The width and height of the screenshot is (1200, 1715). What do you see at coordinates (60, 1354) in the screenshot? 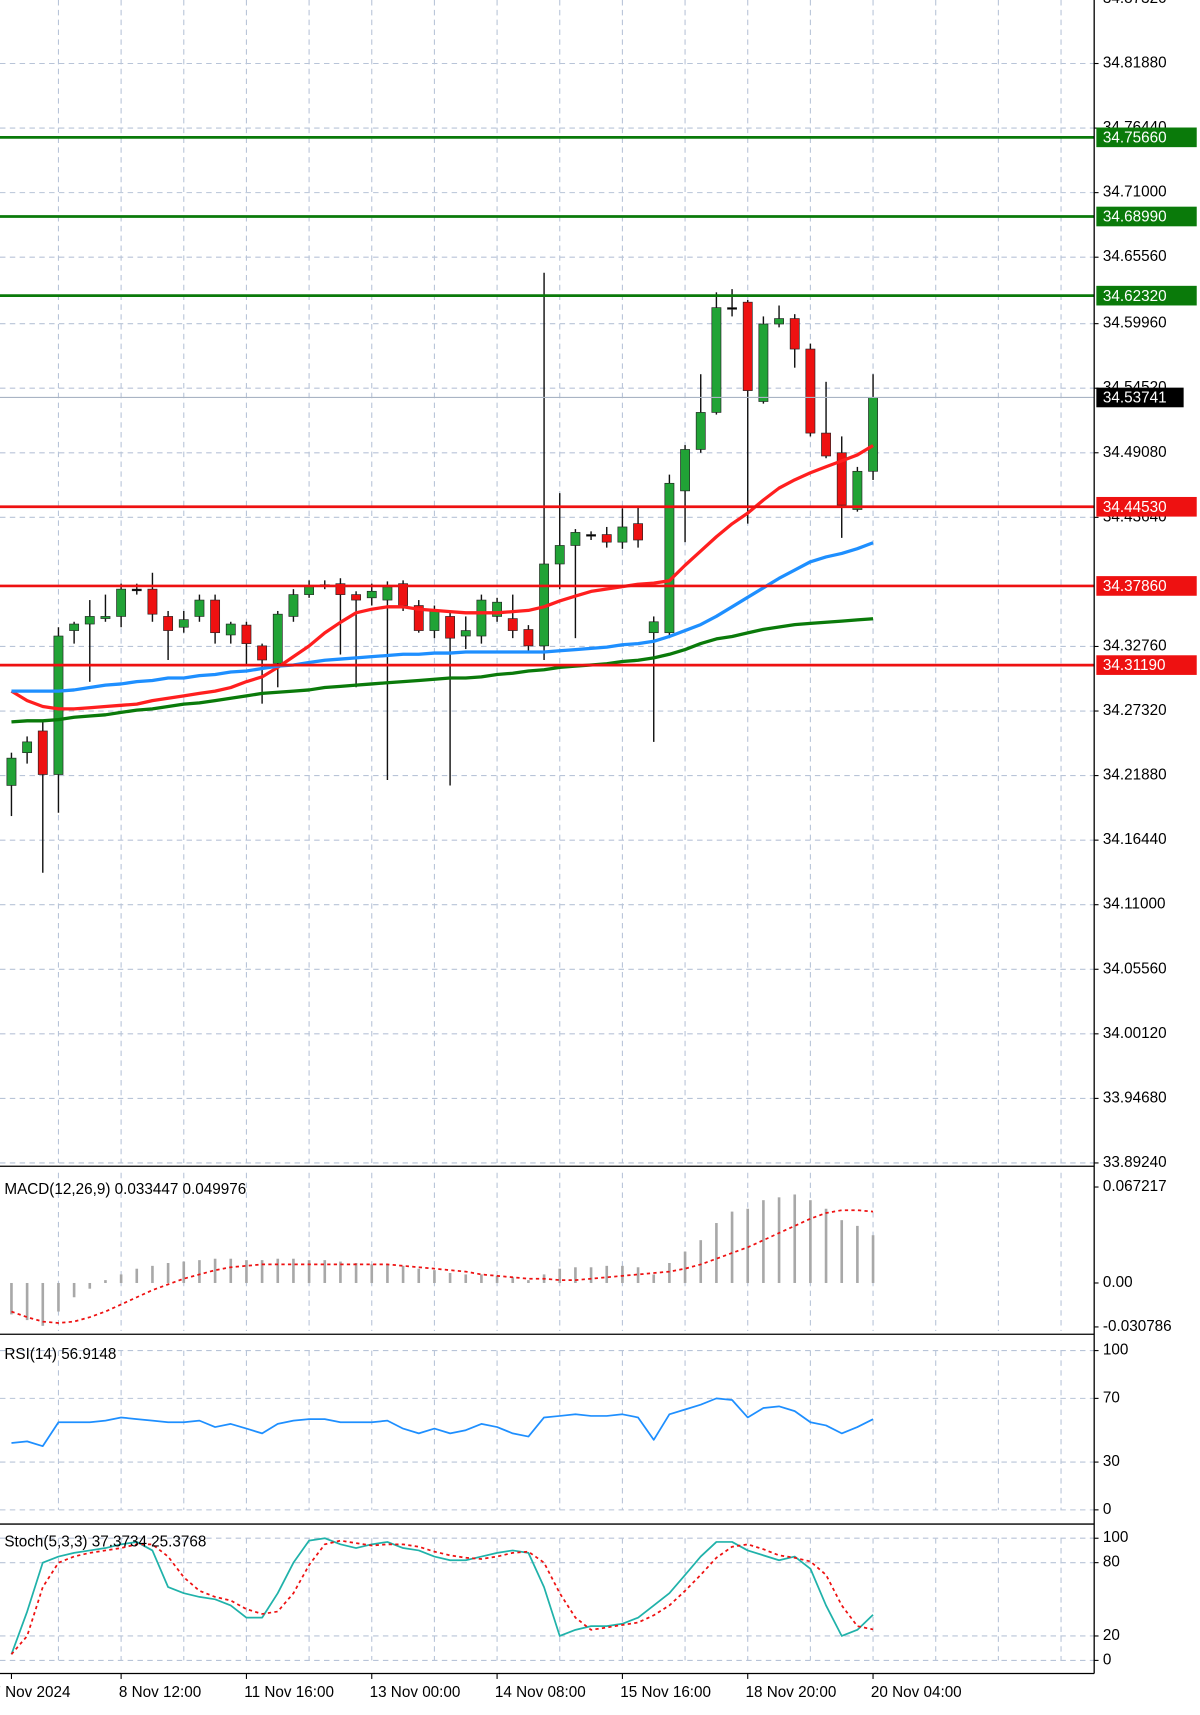
I see `panel-title: RSI(14) 56.9148` at bounding box center [60, 1354].